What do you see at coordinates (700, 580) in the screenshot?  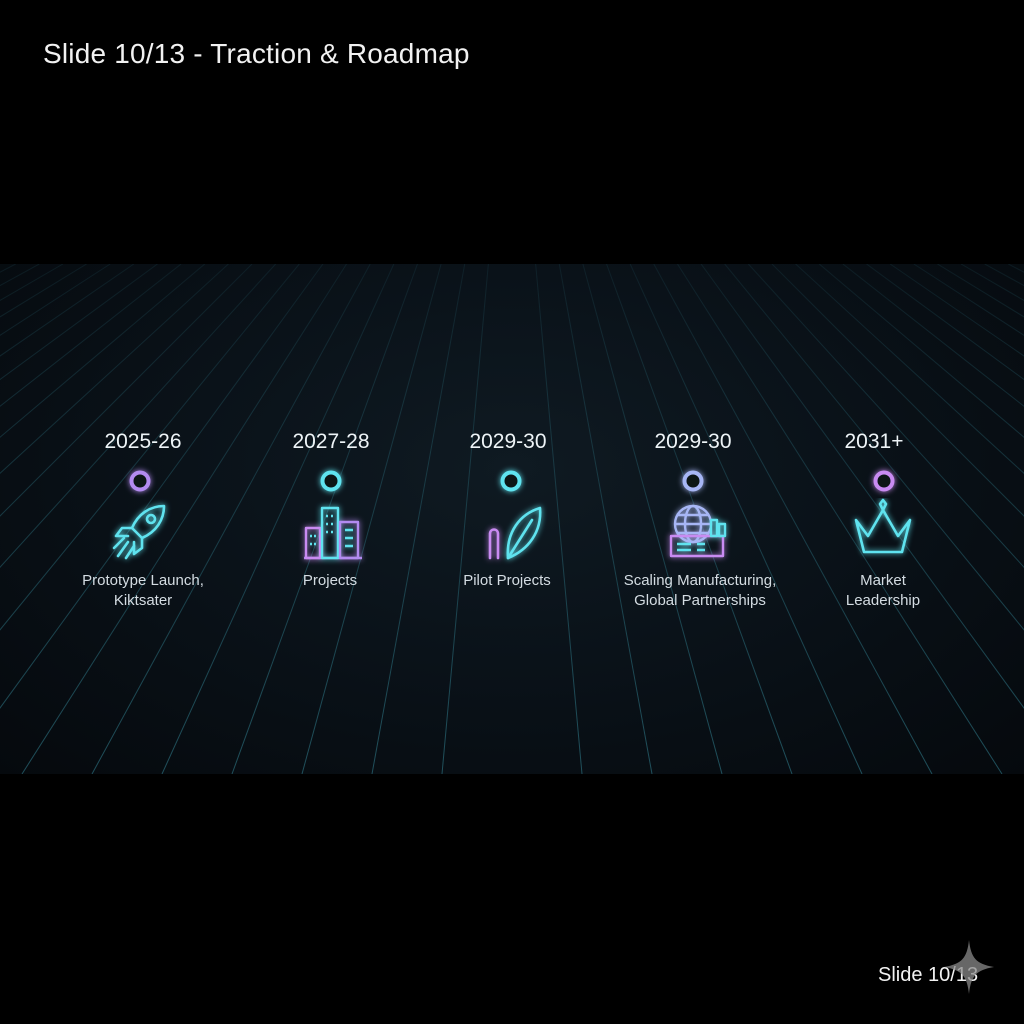 I see `milestone-label-line: Scaling Manufacturing,` at bounding box center [700, 580].